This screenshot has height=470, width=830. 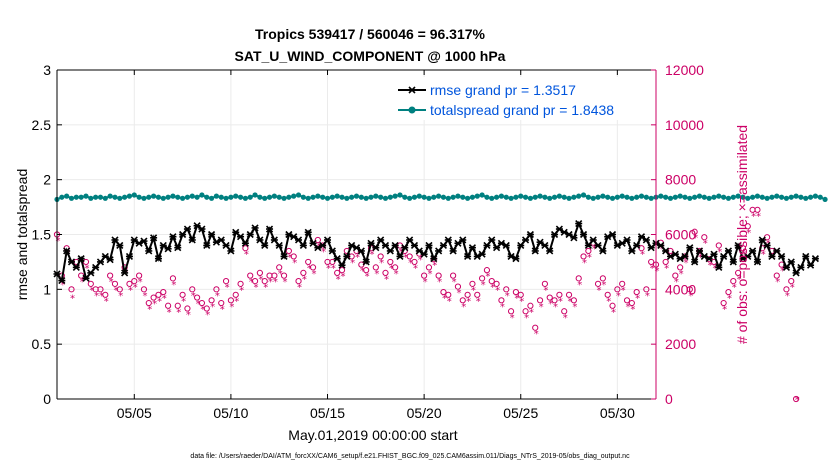 I want to click on y-tick-label-left: 3, so click(x=47, y=70).